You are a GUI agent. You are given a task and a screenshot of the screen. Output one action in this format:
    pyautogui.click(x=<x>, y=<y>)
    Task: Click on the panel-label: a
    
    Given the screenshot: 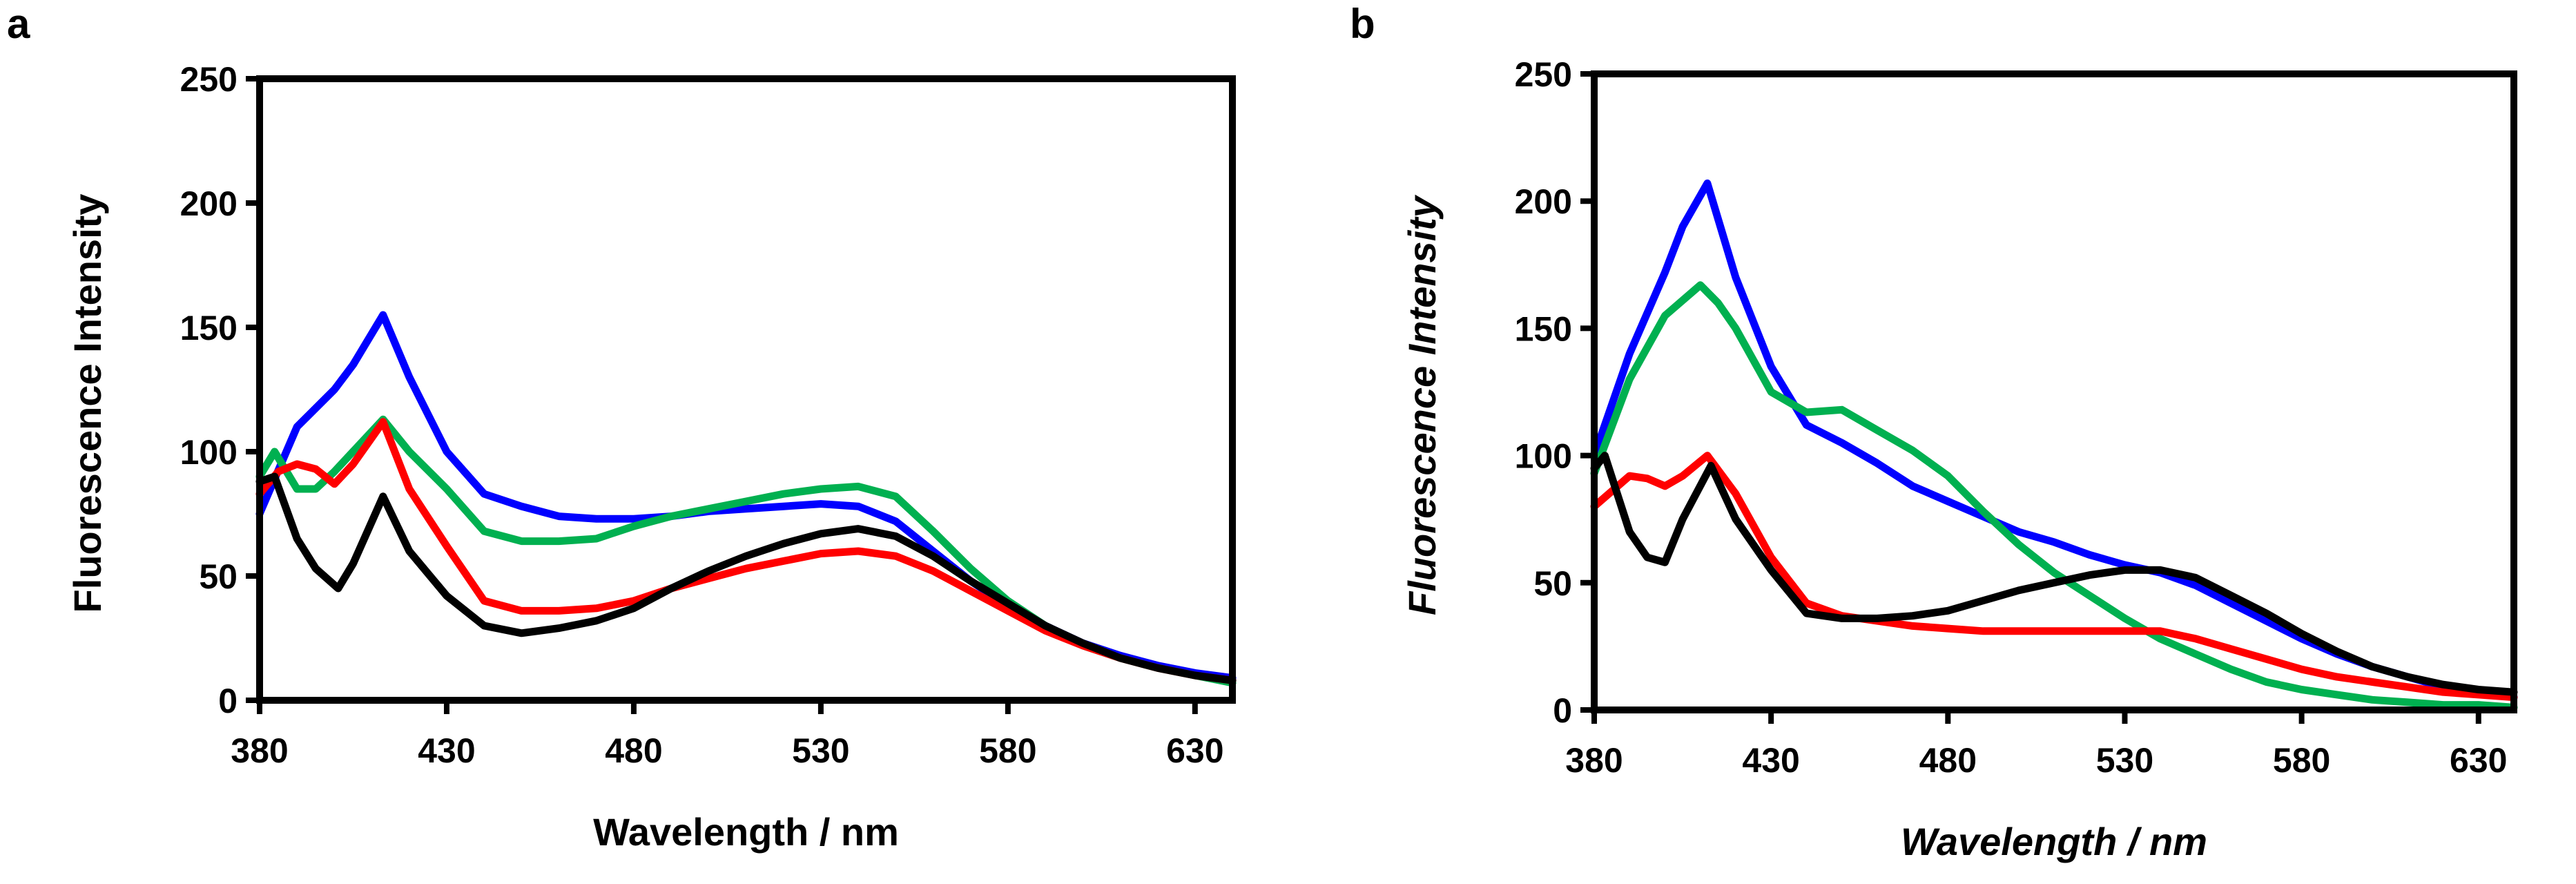 What is the action you would take?
    pyautogui.click(x=18, y=24)
    